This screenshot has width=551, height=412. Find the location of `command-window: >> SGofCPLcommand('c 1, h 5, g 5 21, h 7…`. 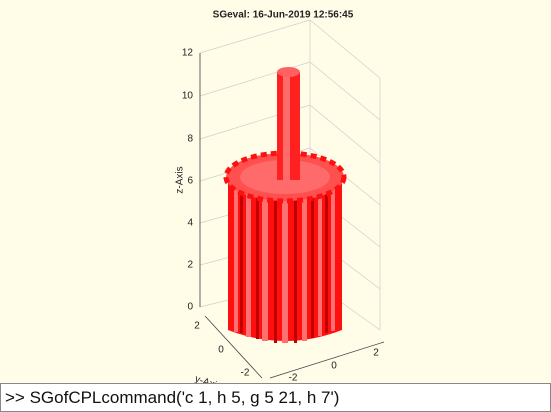

command-window: >> SGofCPLcommand('c 1, h 5, g 5 21, h 7… is located at coordinates (275, 397).